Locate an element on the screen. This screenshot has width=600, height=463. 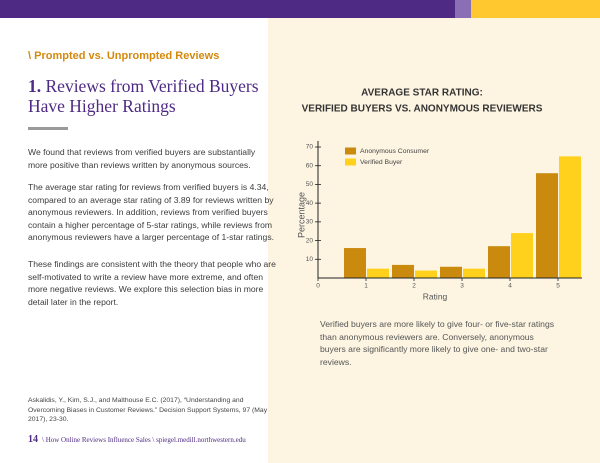
chart-subtitle: VERIFIED BUYERS VS. ANONYMOUS REVIEWERS is located at coordinates (422, 109).